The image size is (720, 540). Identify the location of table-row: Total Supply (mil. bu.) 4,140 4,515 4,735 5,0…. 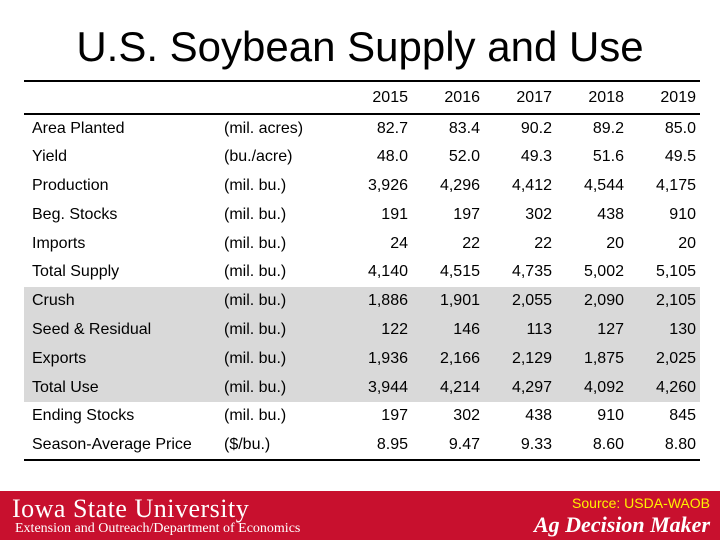
(362, 272).